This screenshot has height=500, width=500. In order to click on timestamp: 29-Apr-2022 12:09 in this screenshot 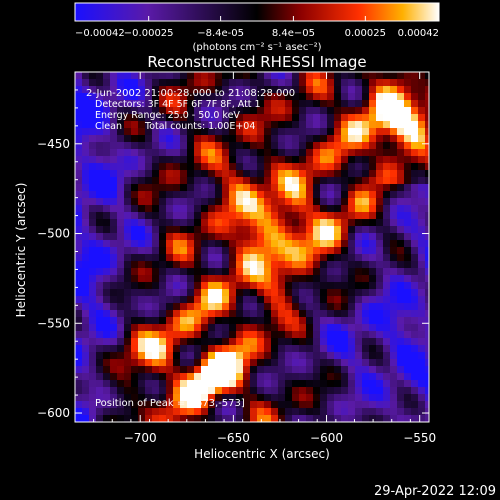, I will do `click(435, 491)`.